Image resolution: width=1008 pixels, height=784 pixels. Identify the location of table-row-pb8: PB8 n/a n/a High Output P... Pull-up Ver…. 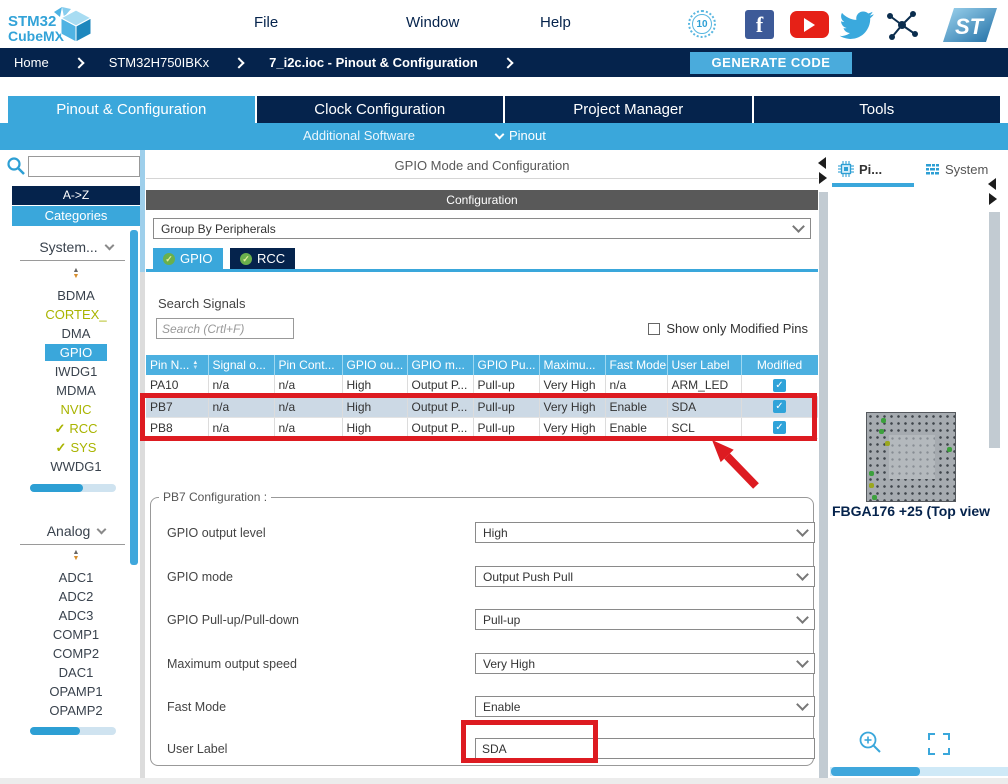
(482, 428).